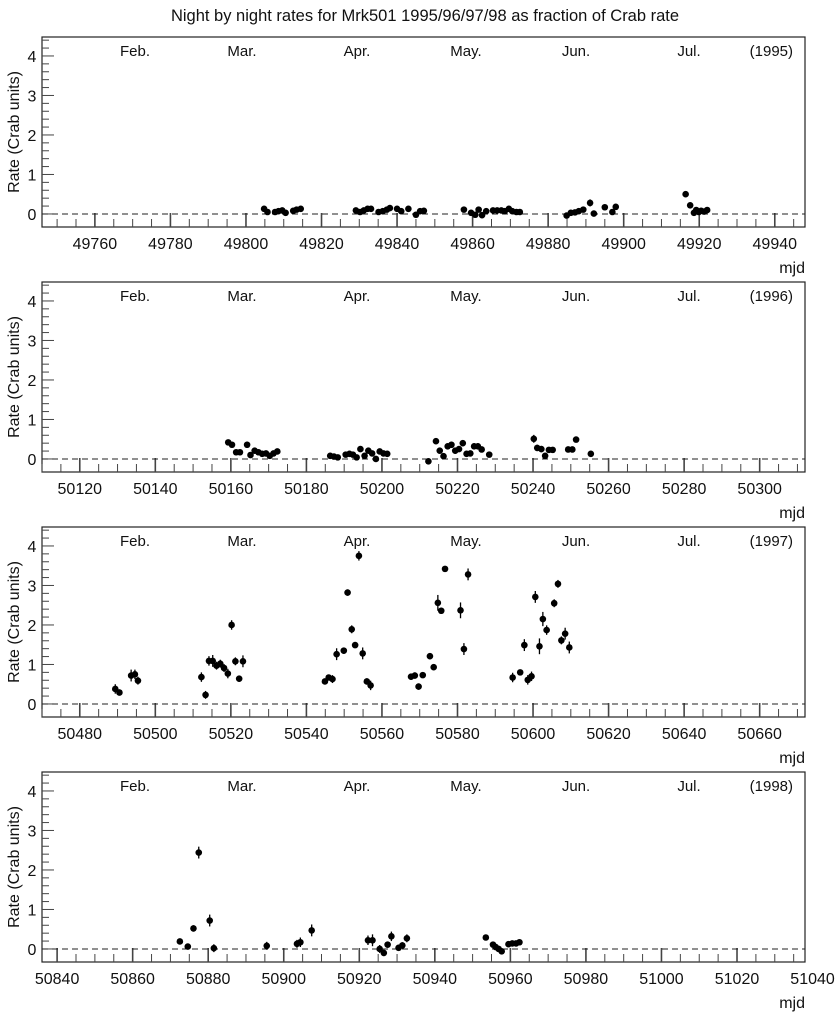 This screenshot has height=1018, width=840. I want to click on x-tick-label: 51020, so click(737, 979).